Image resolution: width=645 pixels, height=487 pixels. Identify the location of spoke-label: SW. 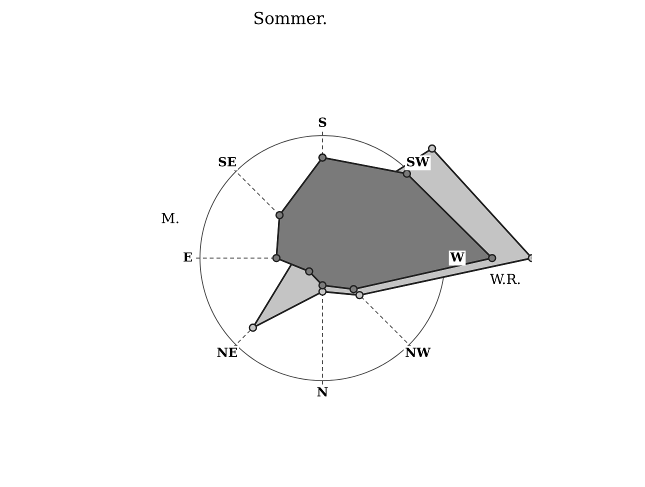
(418, 161).